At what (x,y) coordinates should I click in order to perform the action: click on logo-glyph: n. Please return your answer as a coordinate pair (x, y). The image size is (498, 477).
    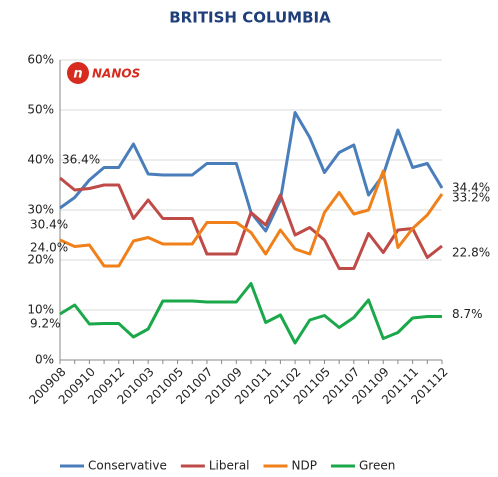
    Looking at the image, I should click on (77, 74).